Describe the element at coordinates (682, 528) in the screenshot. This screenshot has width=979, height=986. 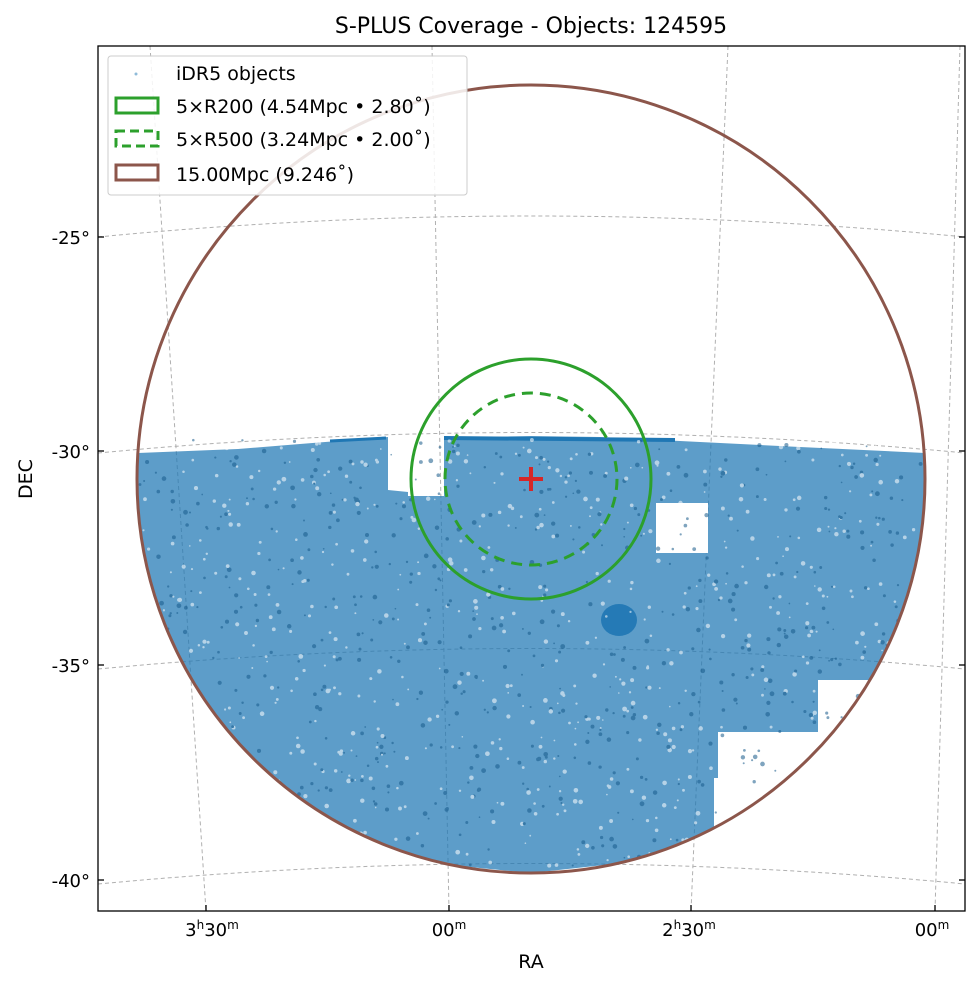
I see `coverage-gap` at that location.